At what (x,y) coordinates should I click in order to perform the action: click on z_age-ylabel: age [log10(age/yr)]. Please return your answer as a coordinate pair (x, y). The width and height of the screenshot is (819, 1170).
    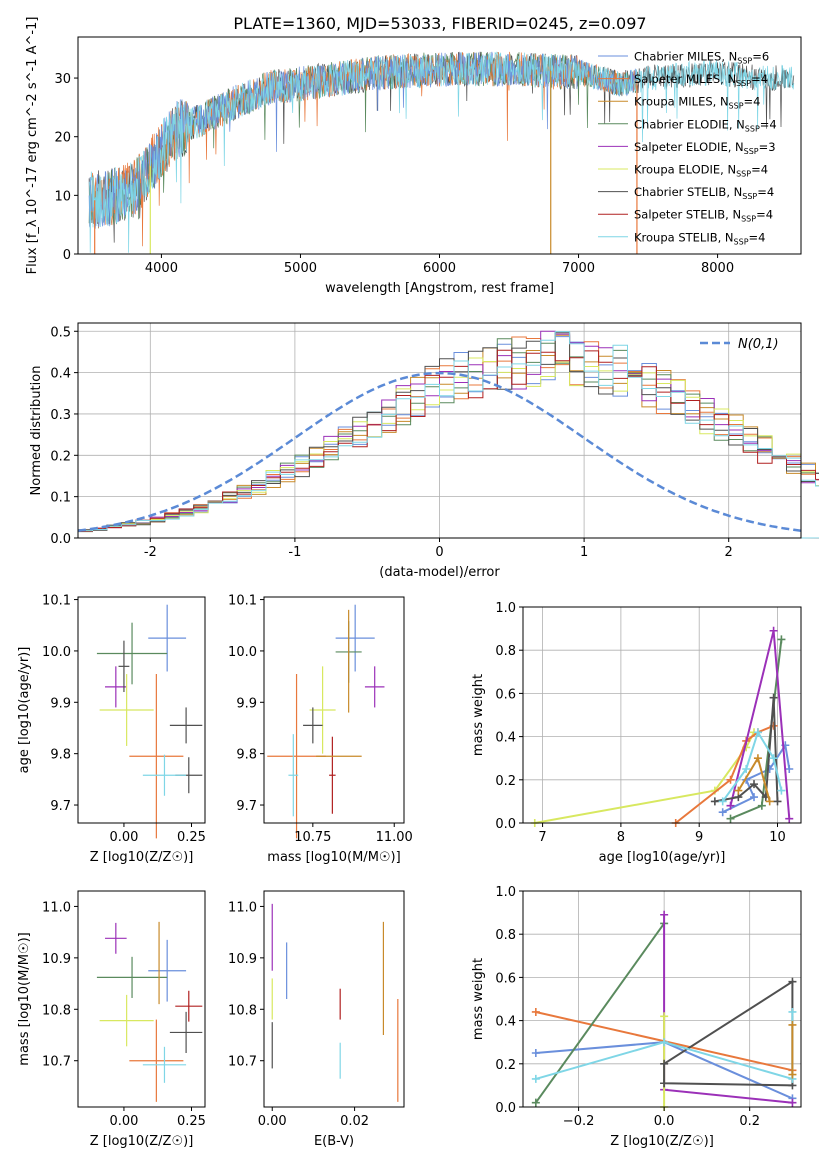
    Looking at the image, I should click on (24, 710).